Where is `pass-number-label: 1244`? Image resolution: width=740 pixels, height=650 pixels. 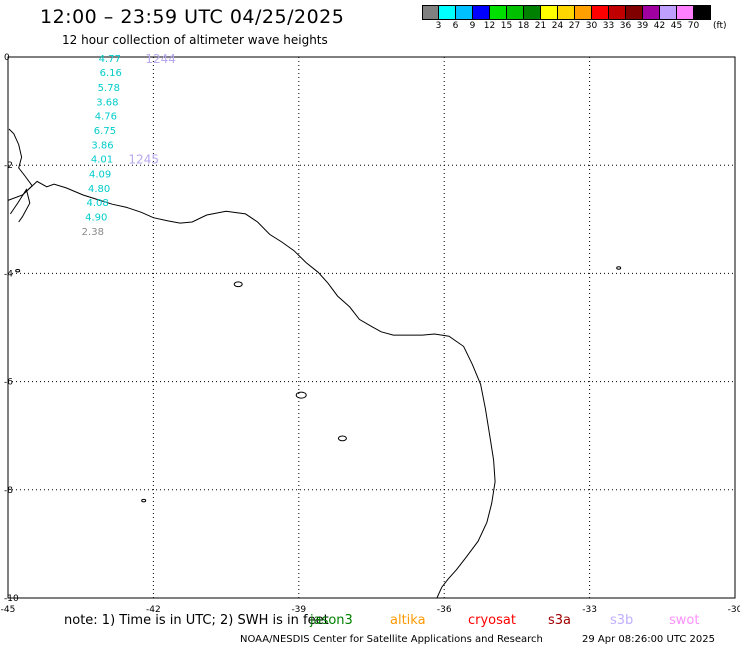 pass-number-label: 1244 is located at coordinates (160, 59).